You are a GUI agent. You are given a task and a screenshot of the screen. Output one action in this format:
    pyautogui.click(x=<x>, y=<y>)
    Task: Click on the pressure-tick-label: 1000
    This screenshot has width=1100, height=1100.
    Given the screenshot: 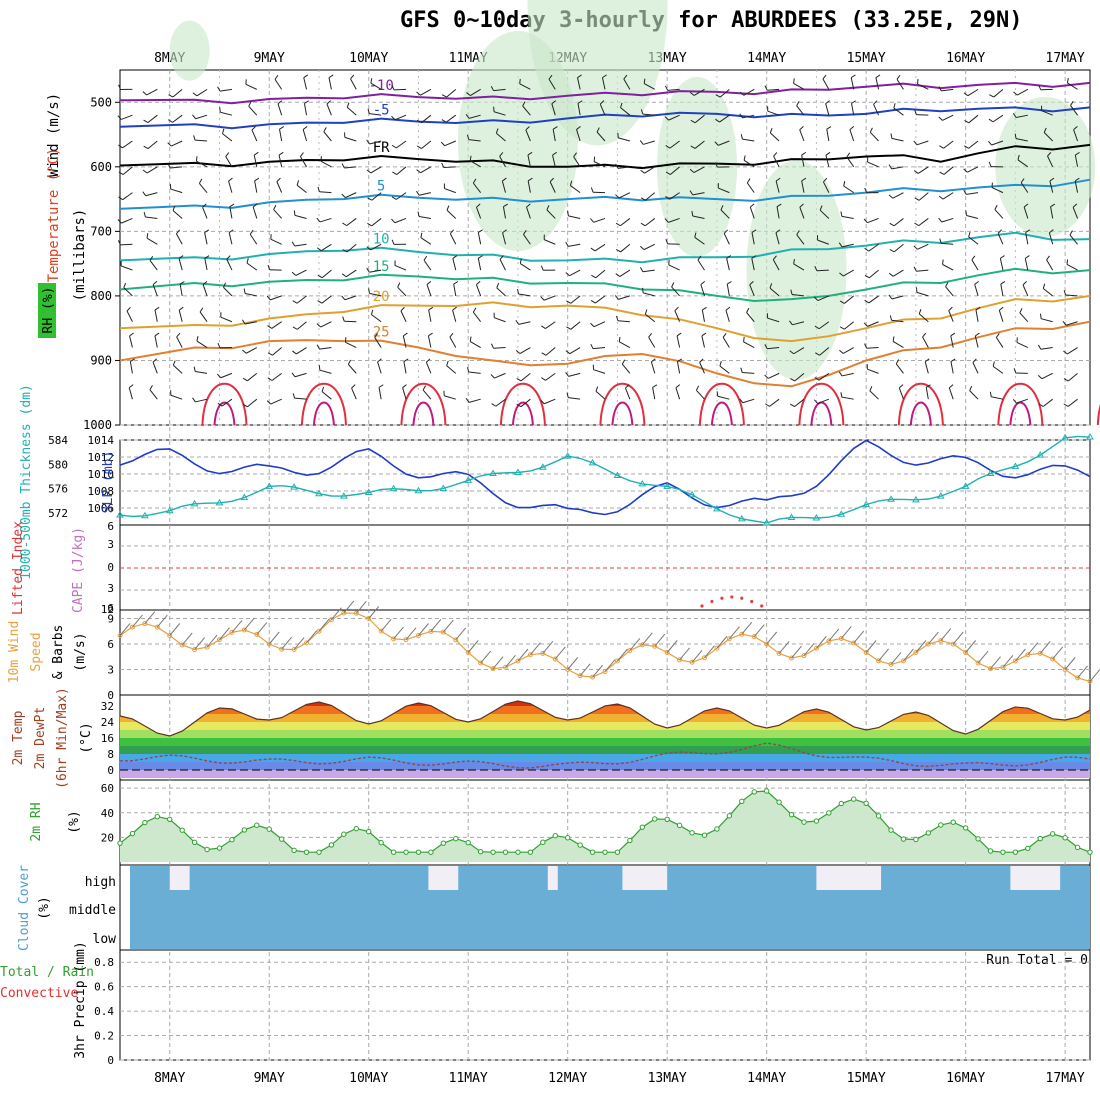 What is the action you would take?
    pyautogui.click(x=97, y=425)
    